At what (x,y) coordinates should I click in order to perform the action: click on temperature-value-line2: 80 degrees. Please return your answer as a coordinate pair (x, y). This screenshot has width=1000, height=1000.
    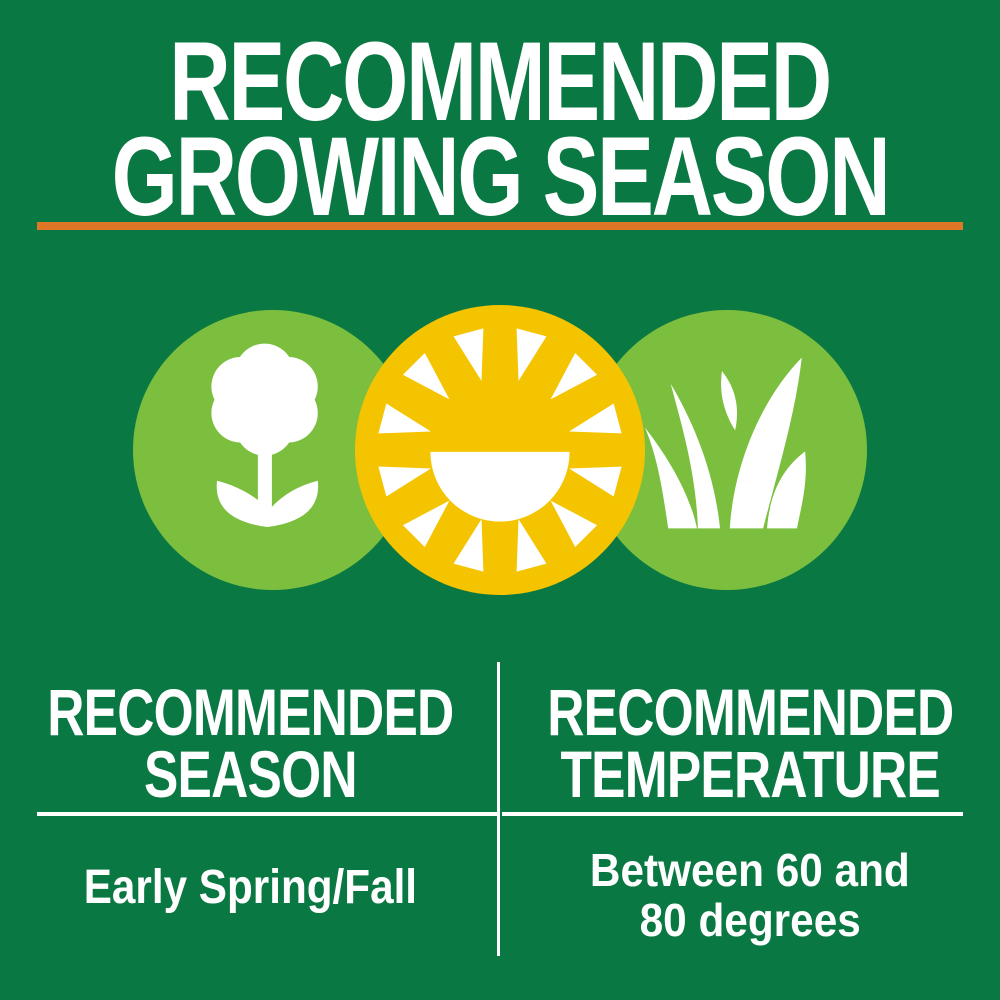
    Looking at the image, I should click on (750, 920).